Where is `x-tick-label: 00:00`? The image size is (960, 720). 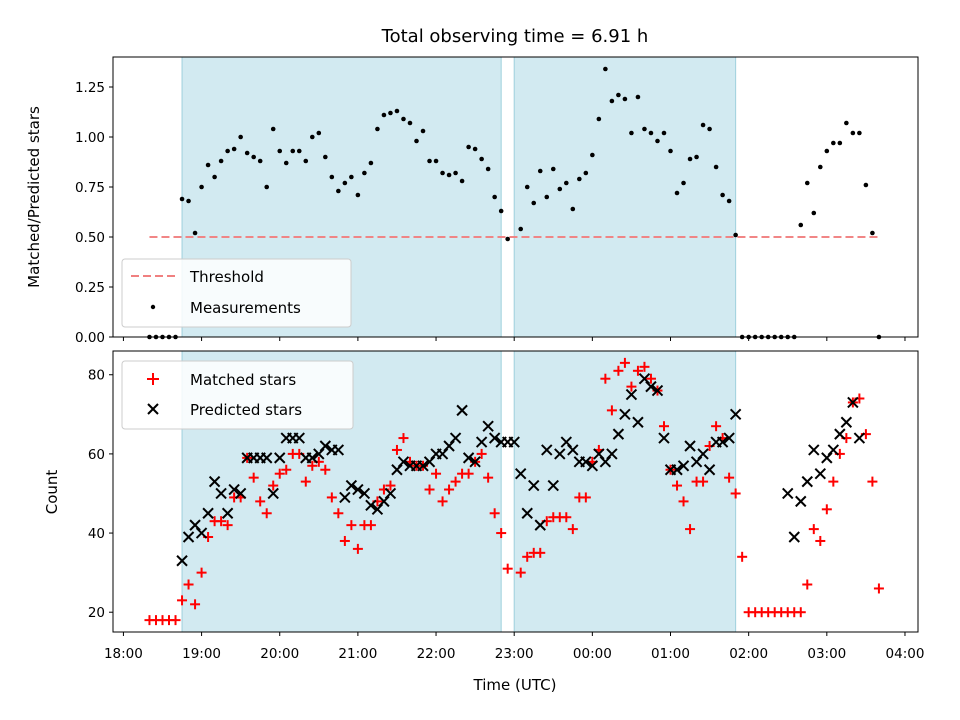 x-tick-label: 00:00 is located at coordinates (592, 654).